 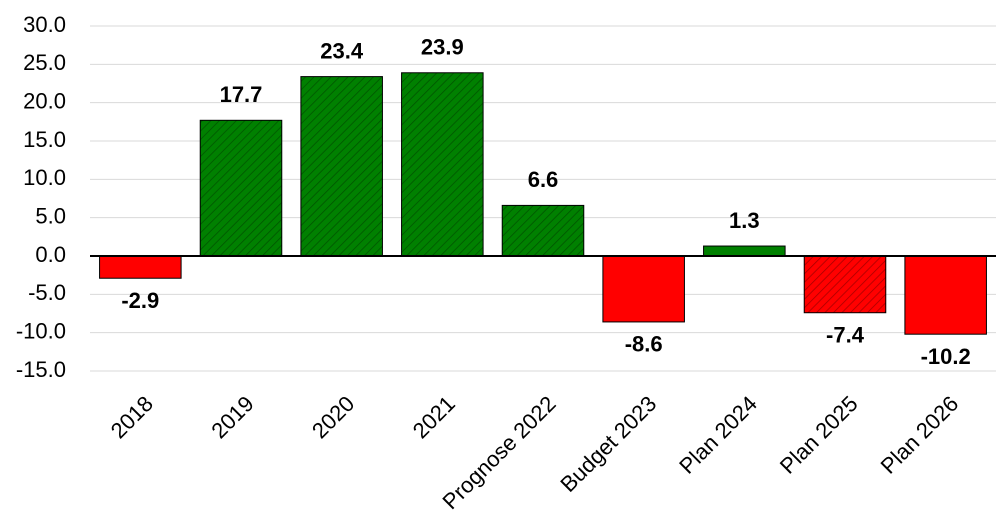 I want to click on value-label: 17.7, so click(x=241, y=94).